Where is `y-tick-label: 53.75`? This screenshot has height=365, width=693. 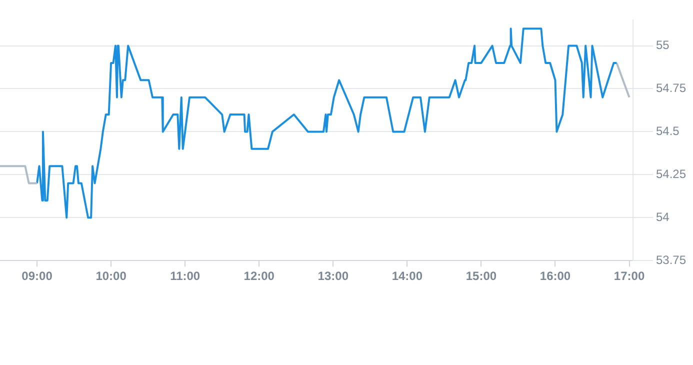
y-tick-label: 53.75 is located at coordinates (671, 259).